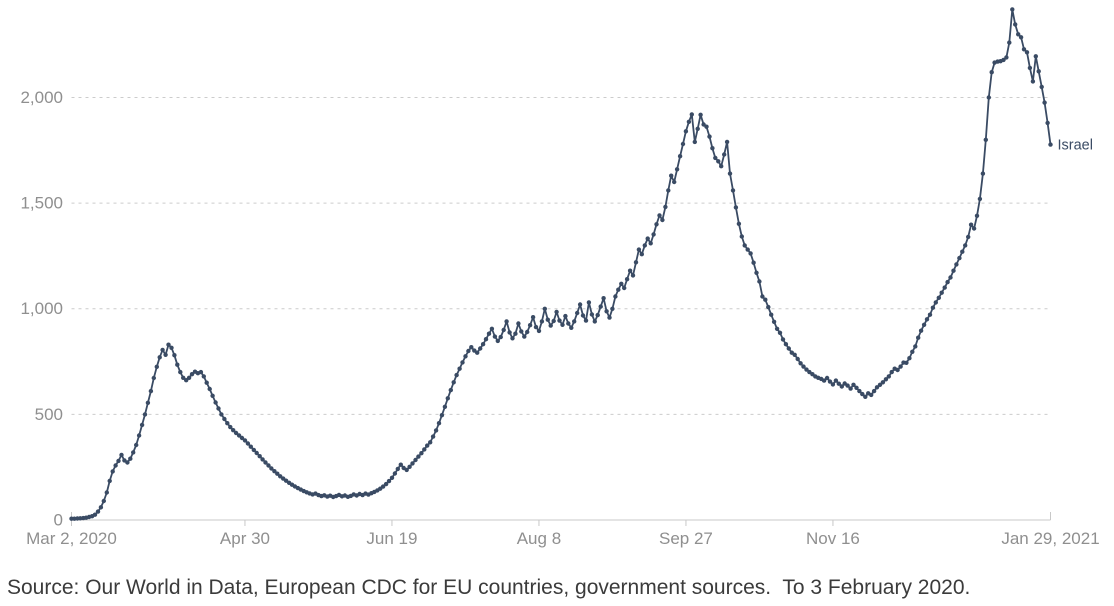  I want to click on series-end-label-text: Israel, so click(1075, 146).